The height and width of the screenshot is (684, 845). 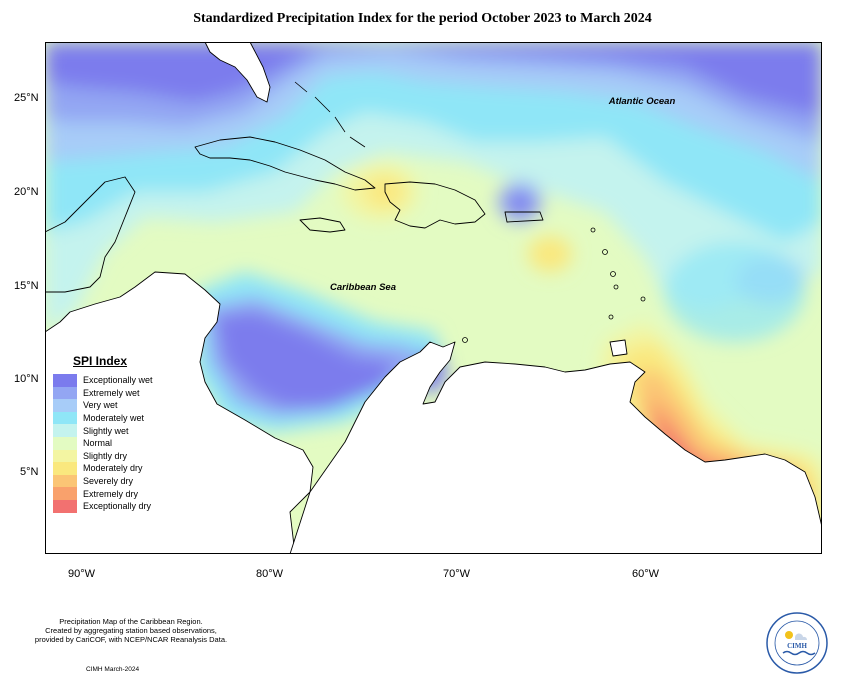 What do you see at coordinates (100, 405) in the screenshot?
I see `legend-label: Very wet` at bounding box center [100, 405].